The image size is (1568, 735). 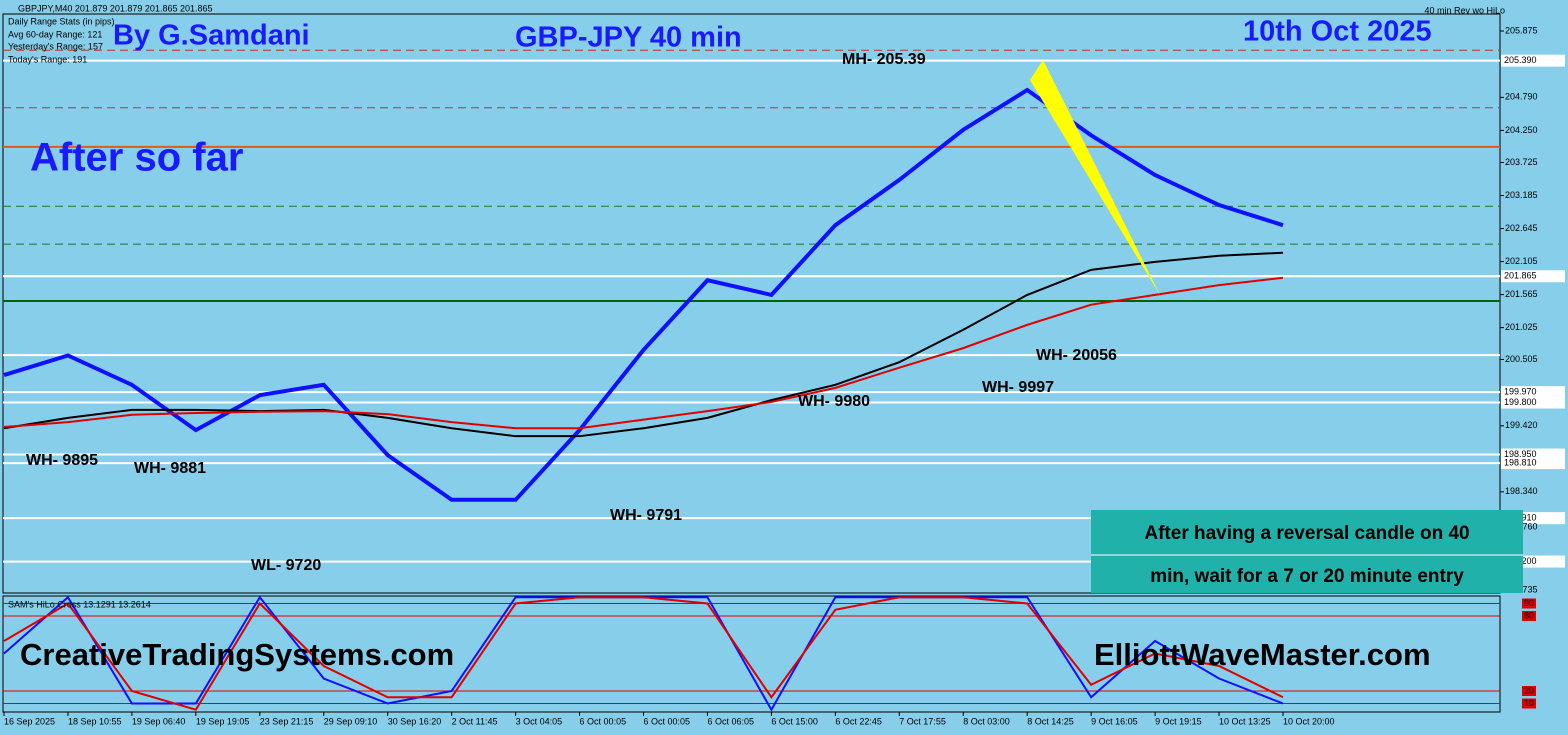 I want to click on indicator-name: 40 min Rev wo HiLo, so click(x=1464, y=10).